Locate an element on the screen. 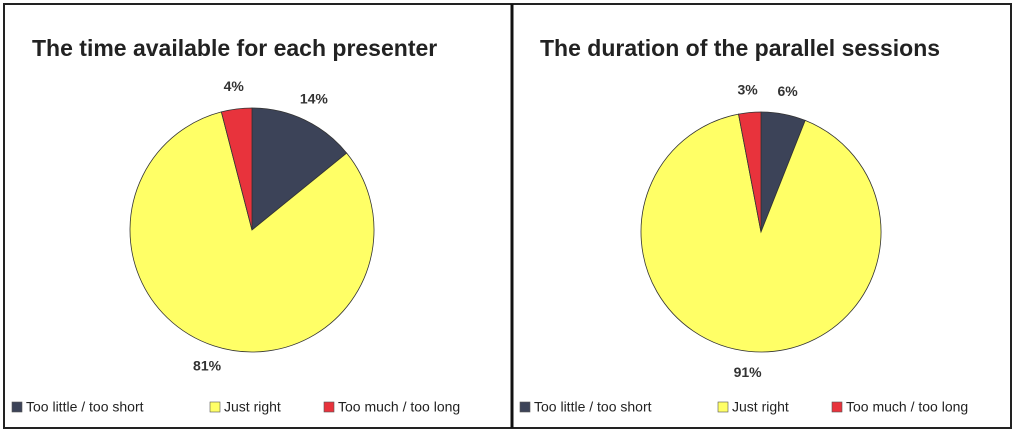 The width and height of the screenshot is (1015, 430). value-label: 91% is located at coordinates (748, 372).